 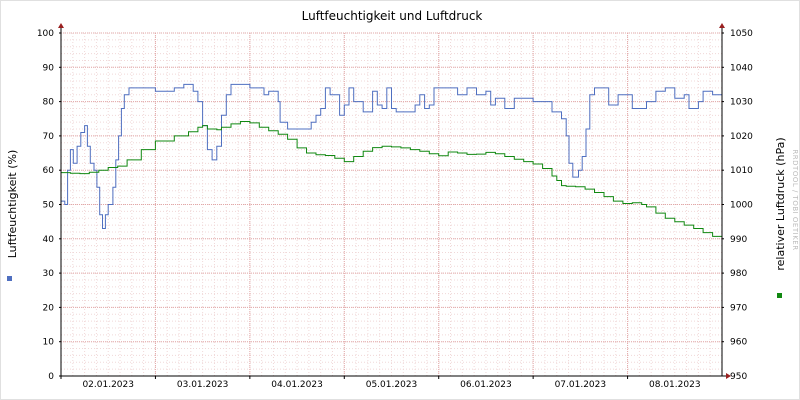 What do you see at coordinates (741, 103) in the screenshot?
I see `right-tick-label: 1030` at bounding box center [741, 103].